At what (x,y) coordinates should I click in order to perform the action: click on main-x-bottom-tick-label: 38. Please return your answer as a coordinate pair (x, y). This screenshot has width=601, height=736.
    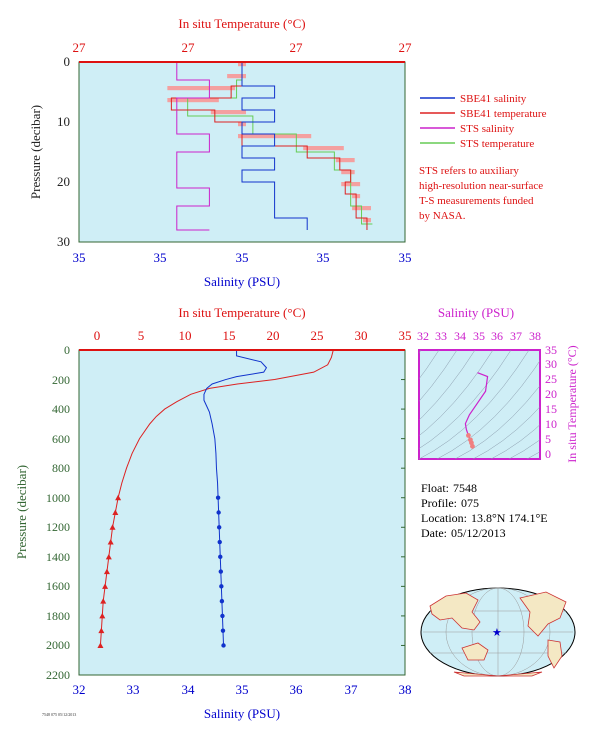
    Looking at the image, I should click on (405, 689).